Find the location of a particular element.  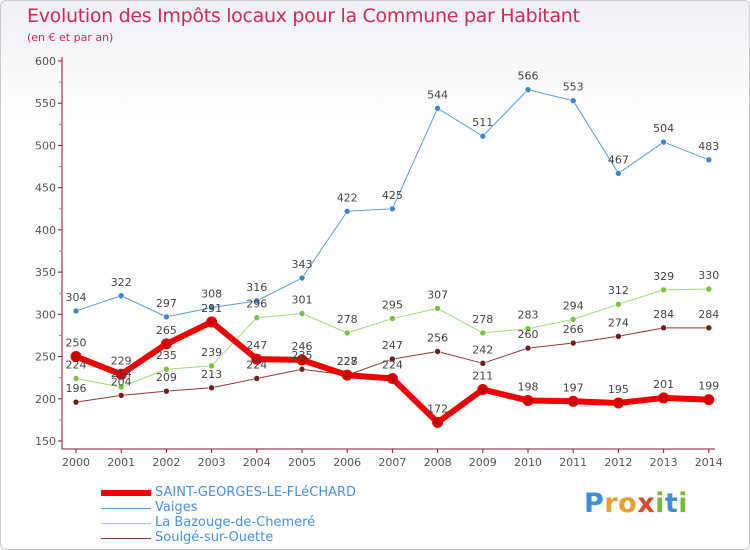

data-label: 195 is located at coordinates (618, 389).